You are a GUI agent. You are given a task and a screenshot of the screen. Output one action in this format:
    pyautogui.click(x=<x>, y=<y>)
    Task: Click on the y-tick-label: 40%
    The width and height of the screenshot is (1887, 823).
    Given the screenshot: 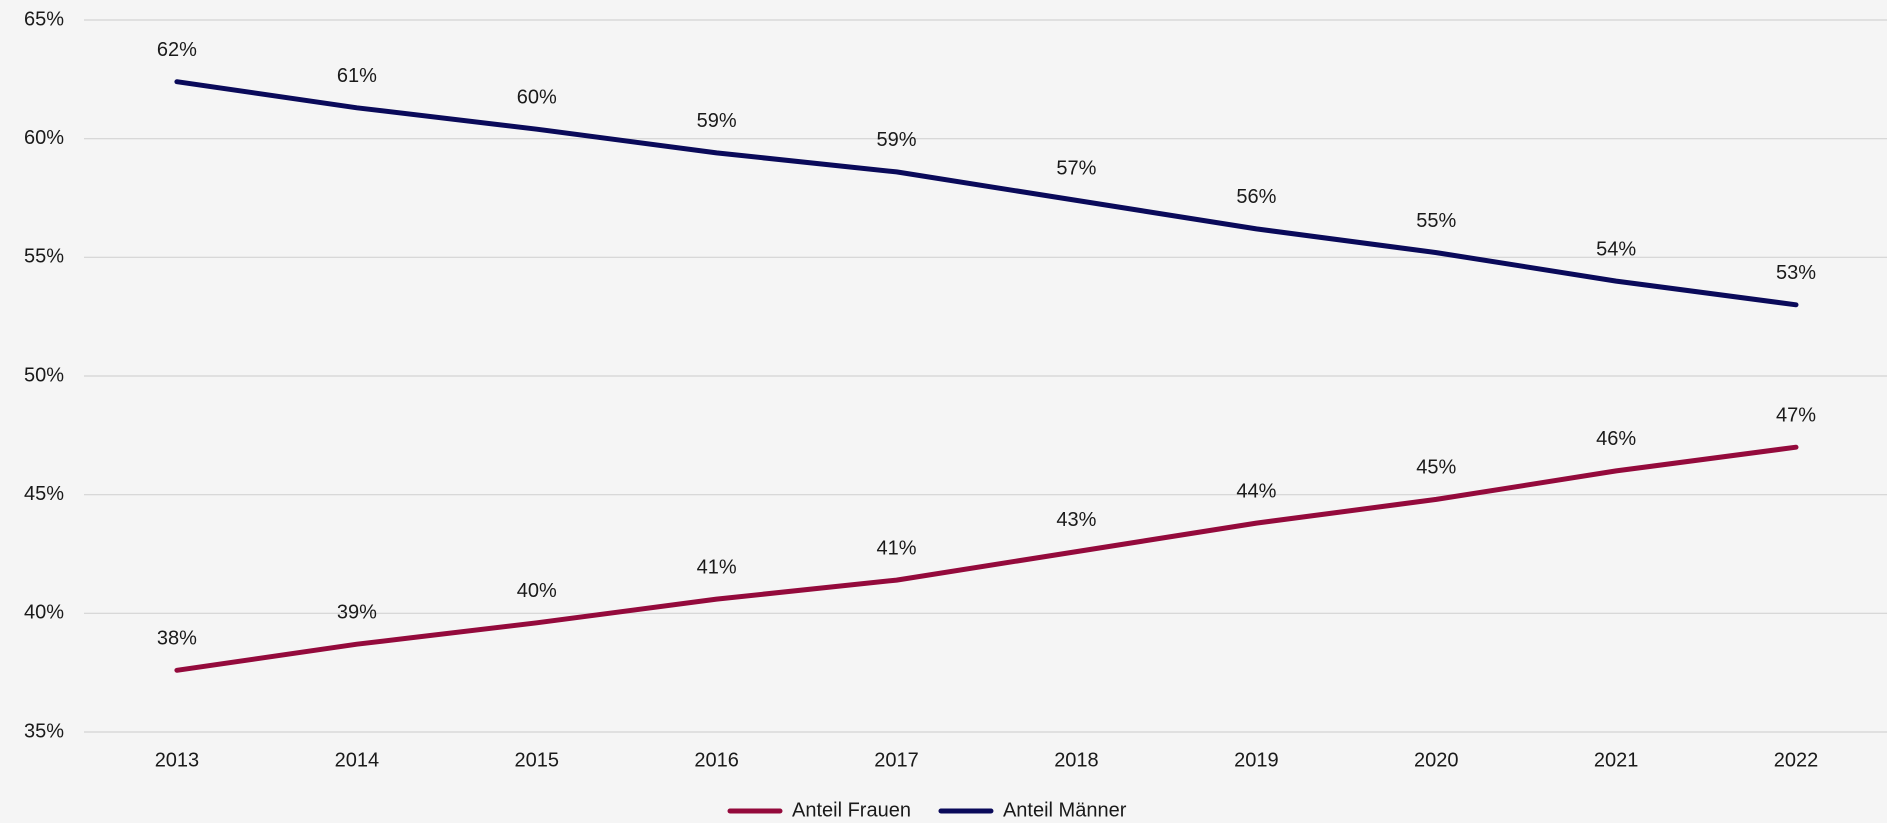 What is the action you would take?
    pyautogui.click(x=44, y=613)
    